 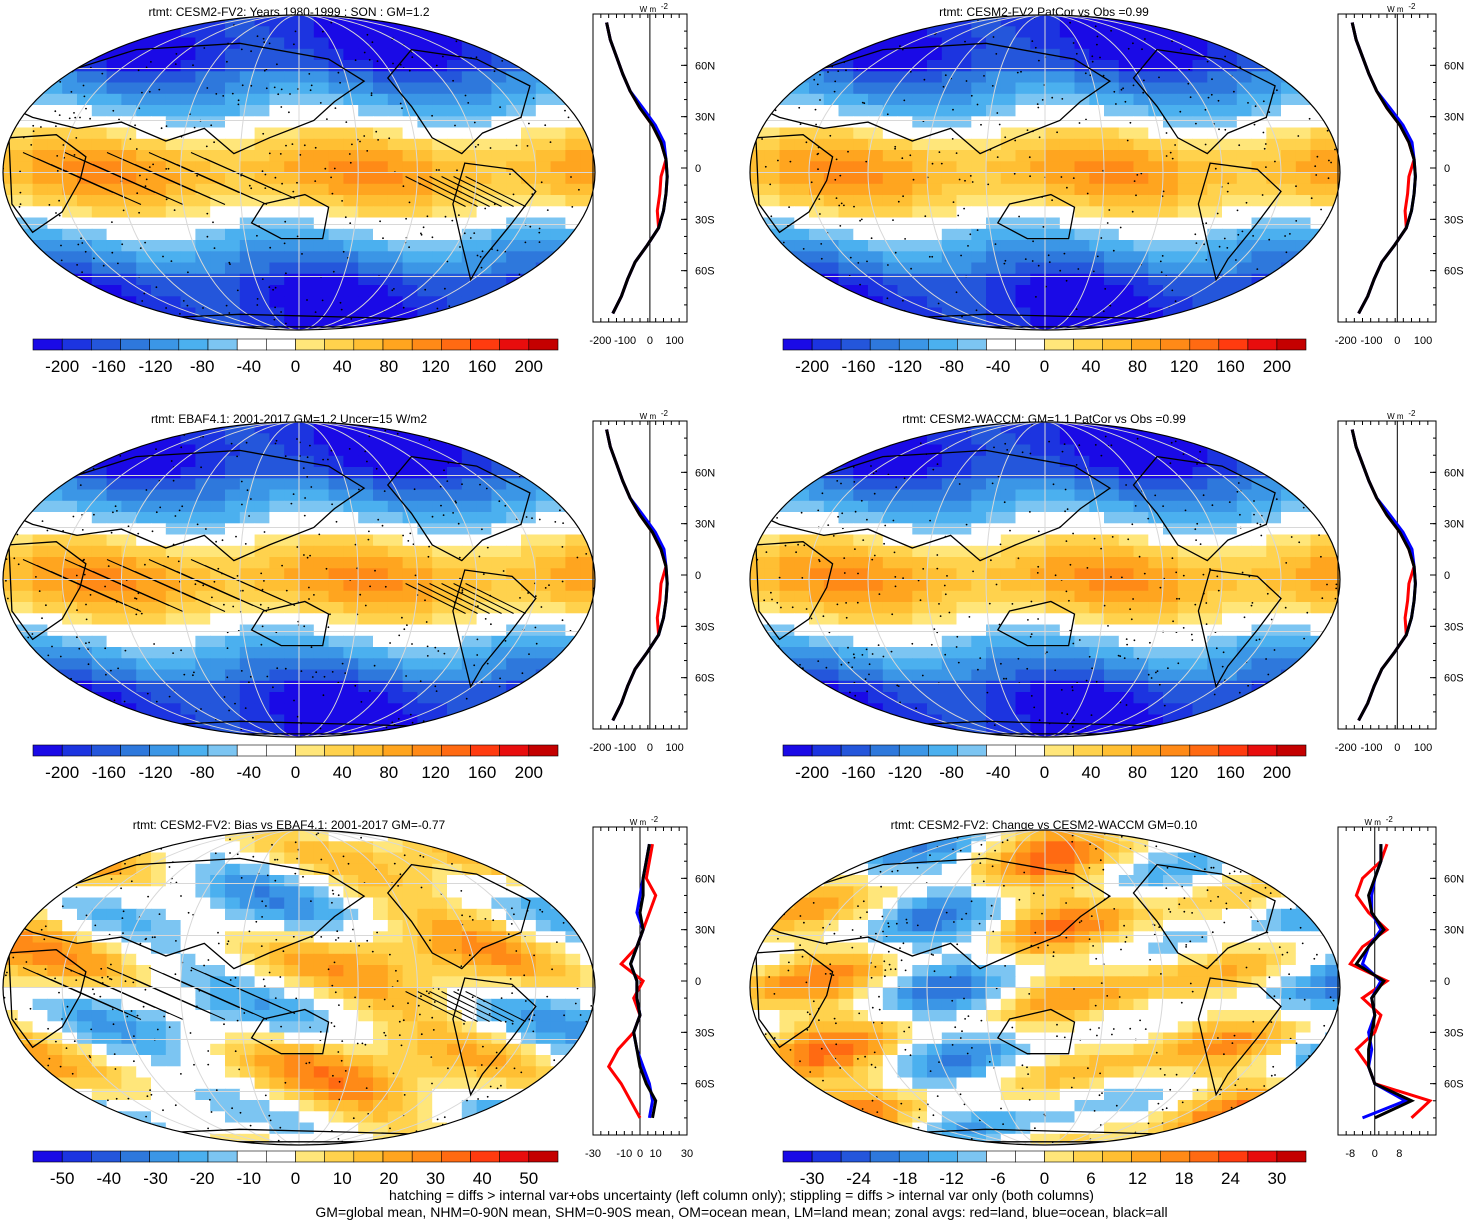 What do you see at coordinates (1137, 772) in the screenshot?
I see `colorbar-label: 80` at bounding box center [1137, 772].